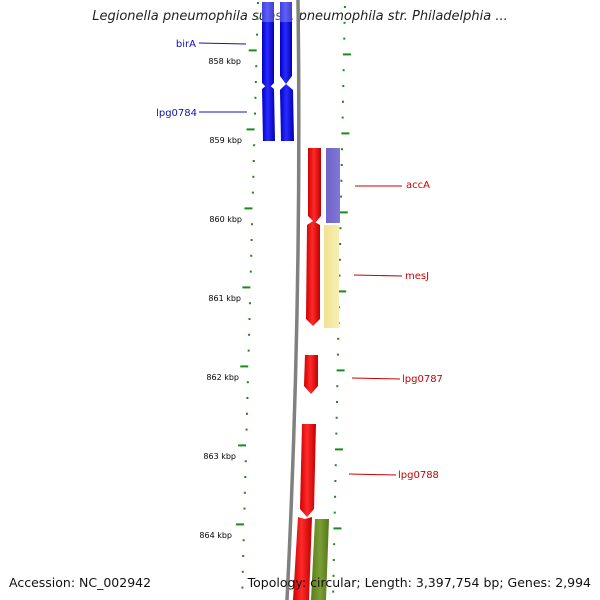 This screenshot has height=600, width=600. I want to click on scale-label-862: 862 kbp, so click(222, 377).